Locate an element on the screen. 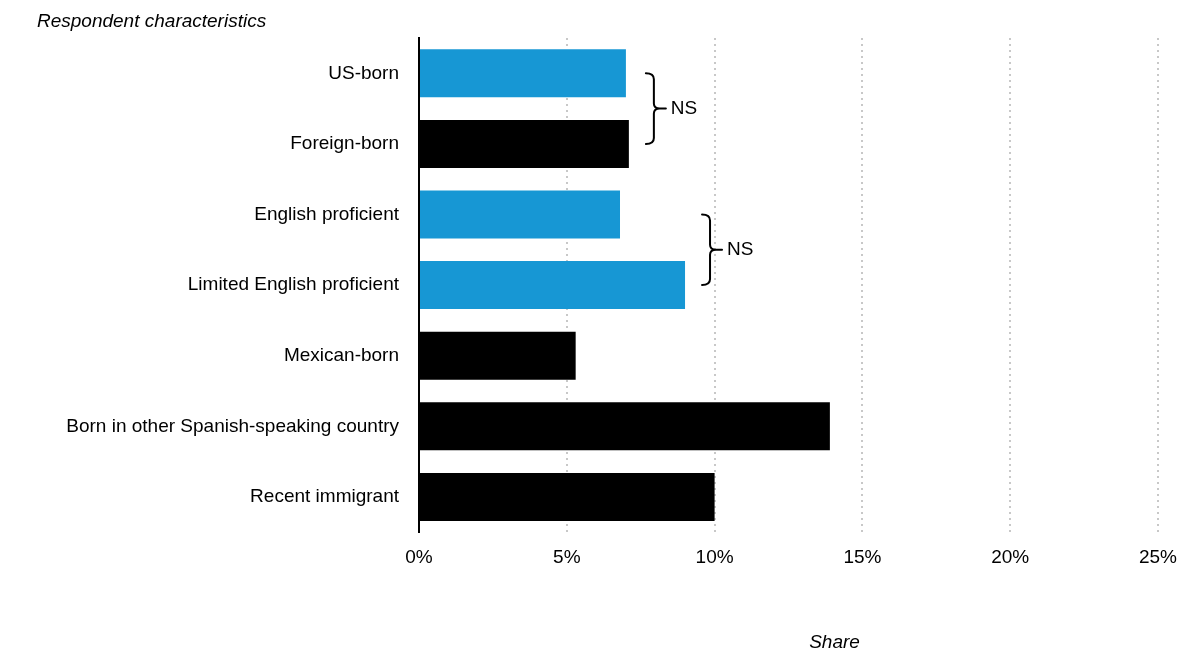  x-tick-label: 15% is located at coordinates (862, 556).